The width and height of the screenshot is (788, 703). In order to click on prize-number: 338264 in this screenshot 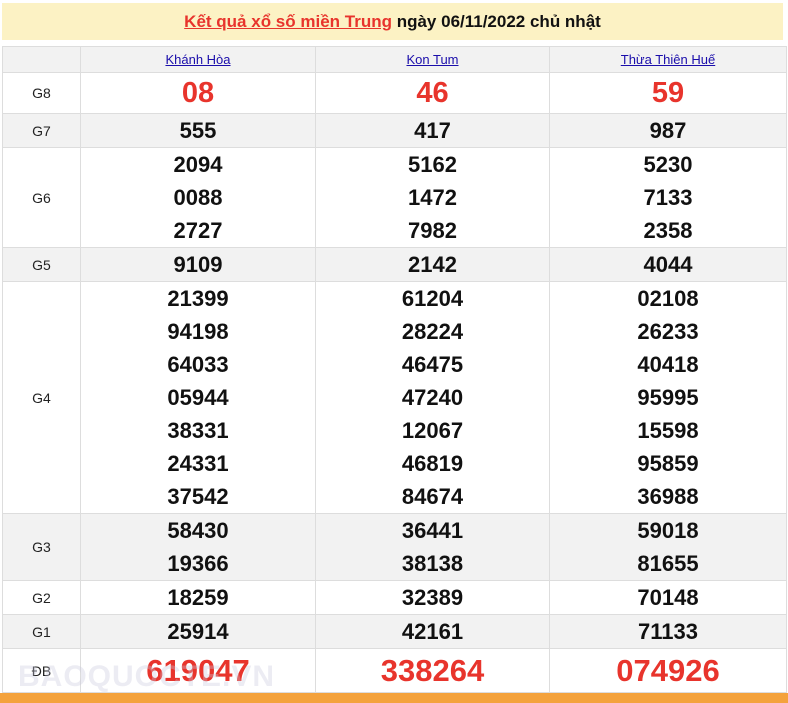, I will do `click(432, 670)`.